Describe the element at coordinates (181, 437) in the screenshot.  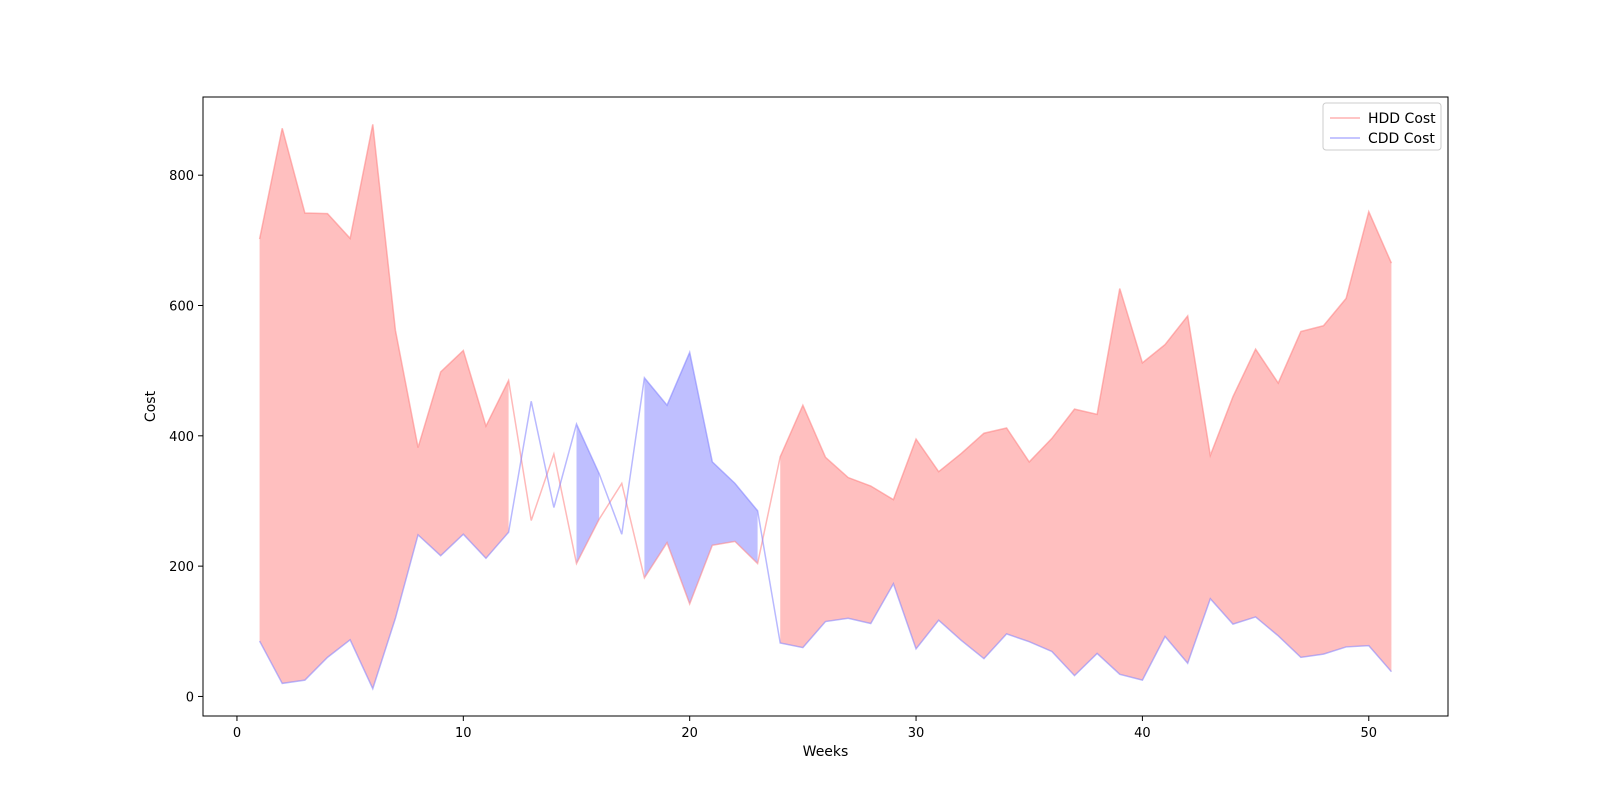
I see `y-tick-label: 400` at that location.